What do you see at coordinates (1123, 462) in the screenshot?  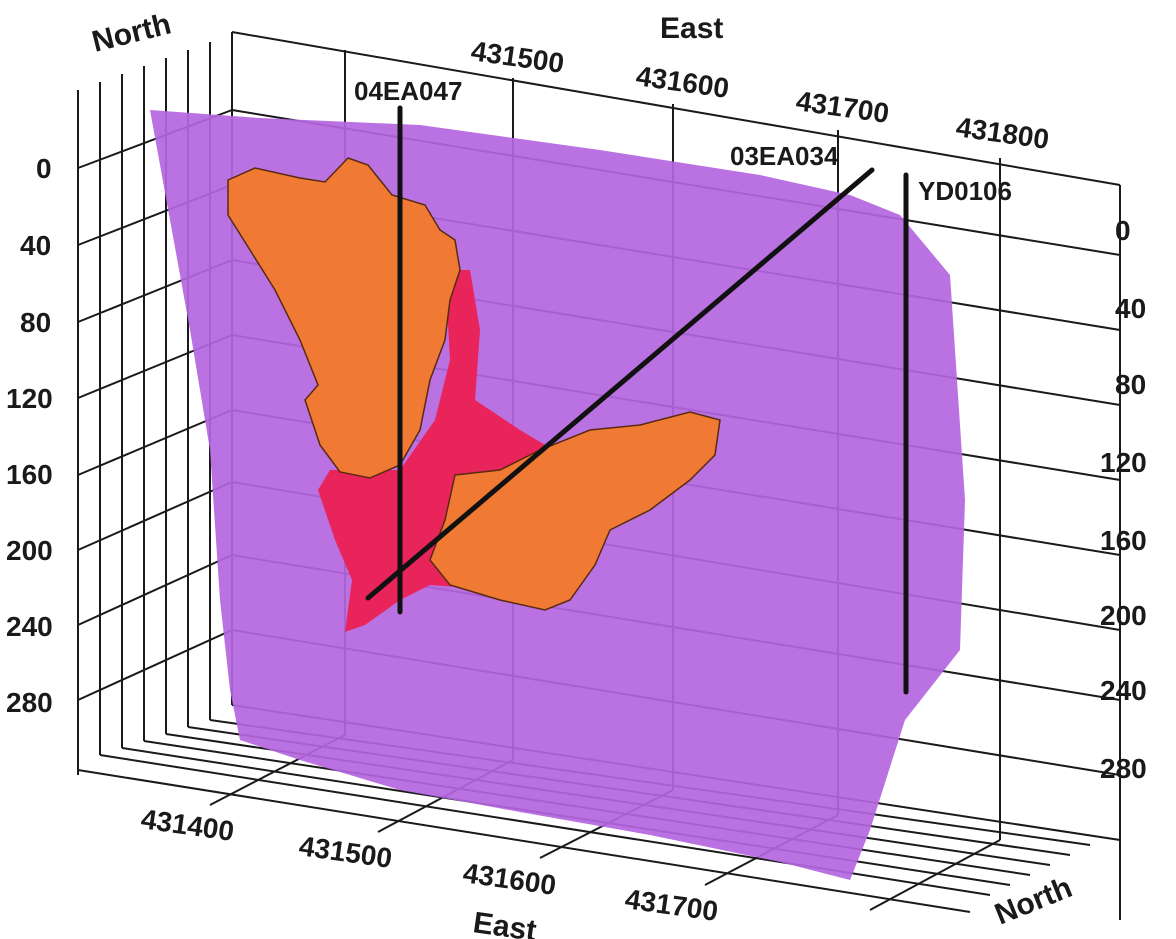 I see `depth-right-tick: 120` at bounding box center [1123, 462].